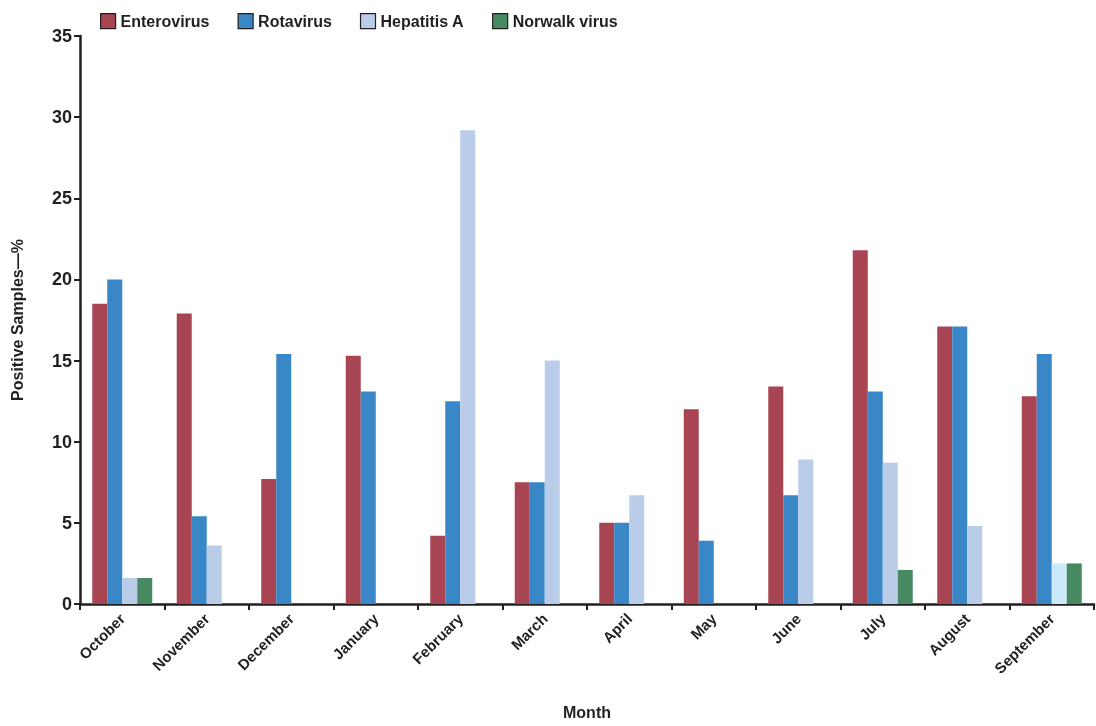 This screenshot has width=1096, height=726. Describe the element at coordinates (587, 712) in the screenshot. I see `x-axis-title: Month` at that location.